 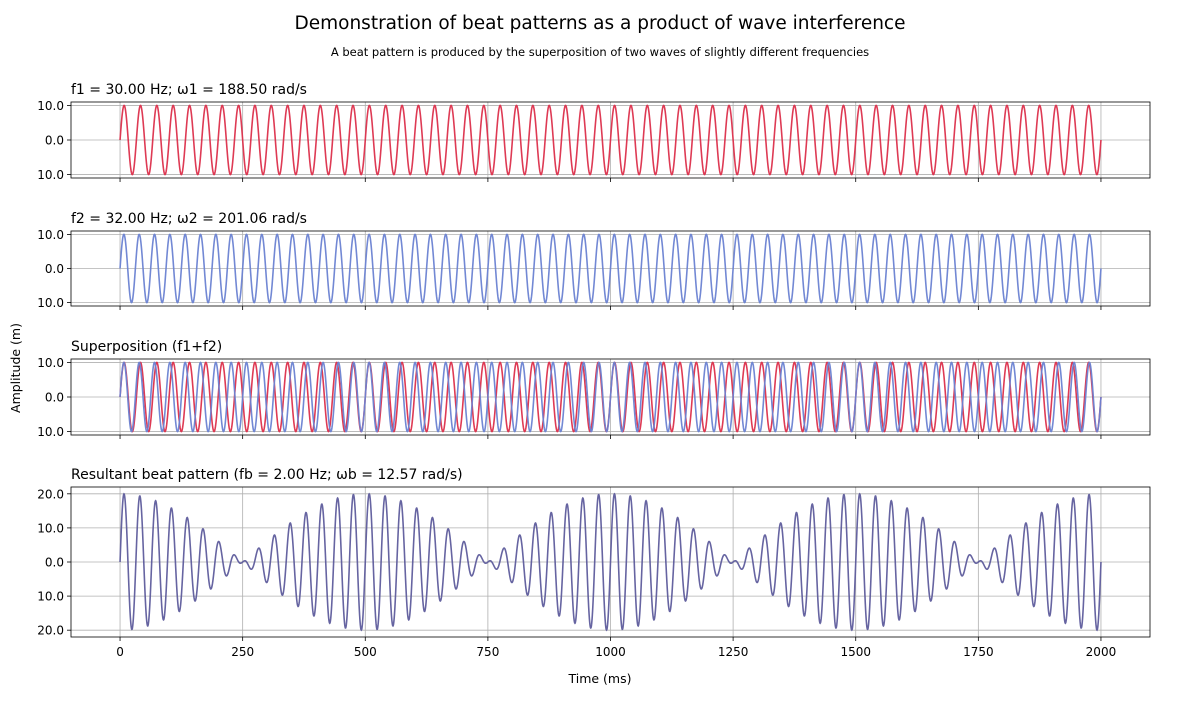 What do you see at coordinates (1101, 652) in the screenshot?
I see `x-tick-label: 2000` at bounding box center [1101, 652].